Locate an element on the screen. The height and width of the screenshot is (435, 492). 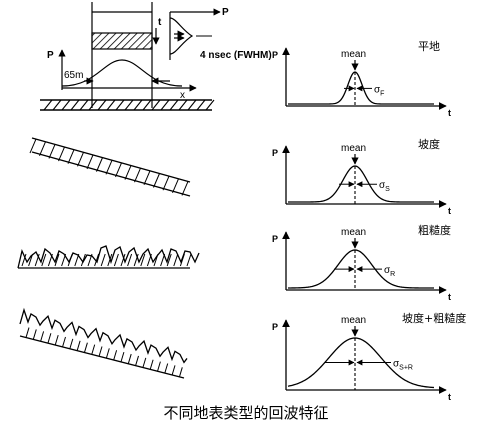
sigma-label: σF is located at coordinates (379, 90).